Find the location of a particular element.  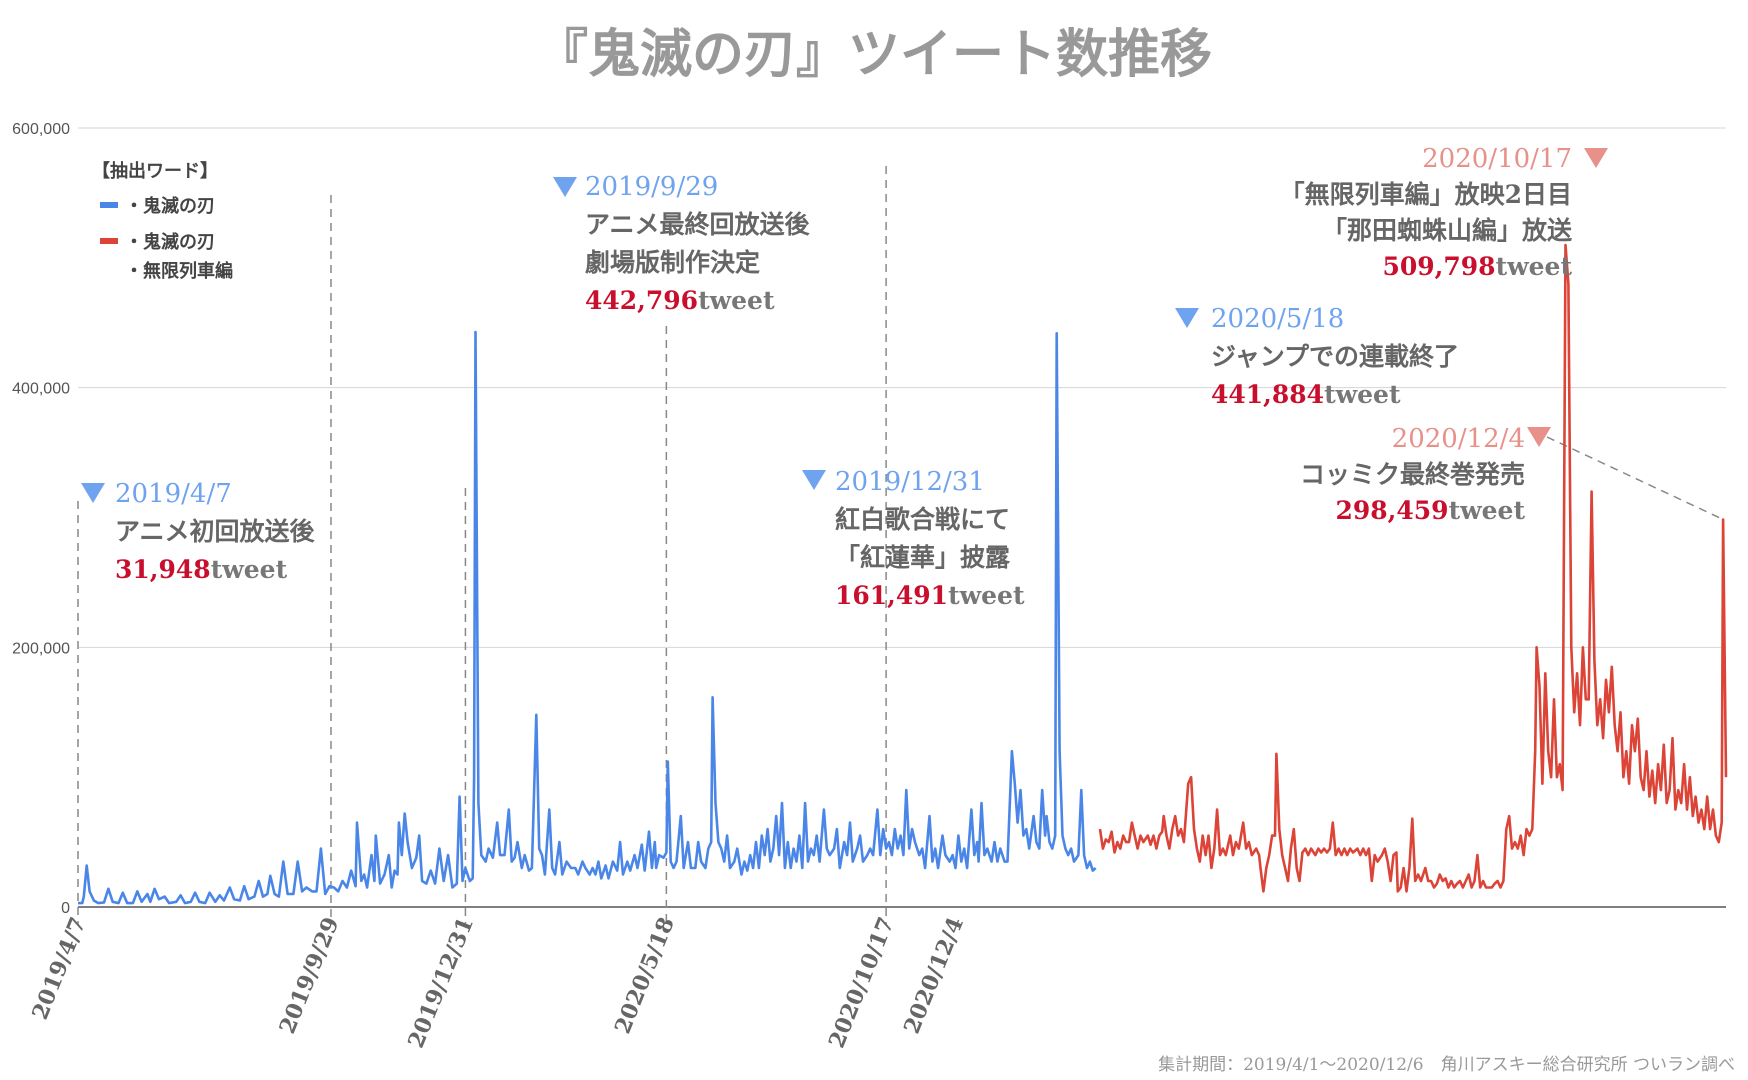

annotation-value: 298,459tweet is located at coordinates (1430, 510).